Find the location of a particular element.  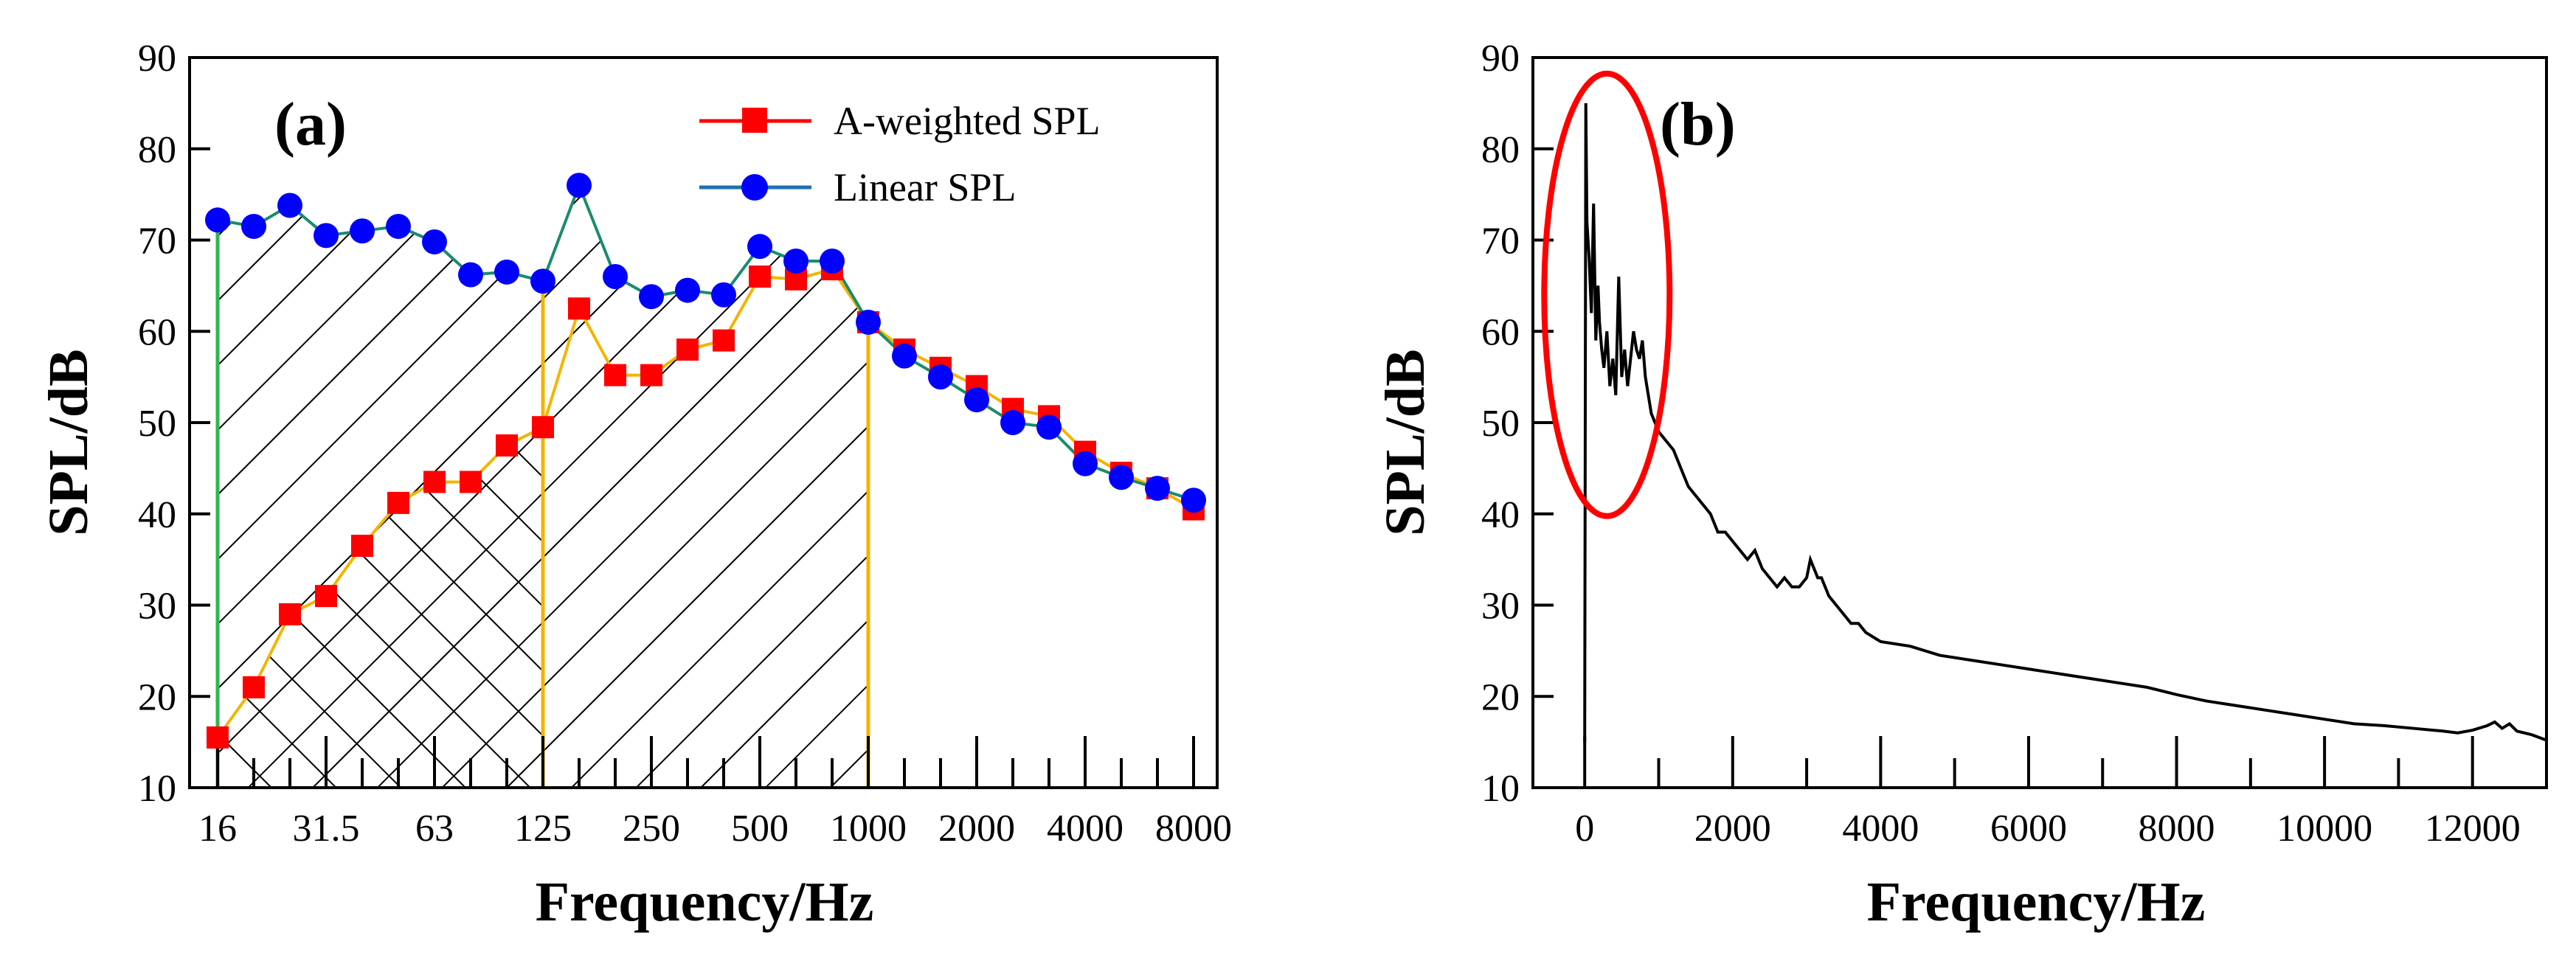

legend-marker-circle is located at coordinates (755, 187).